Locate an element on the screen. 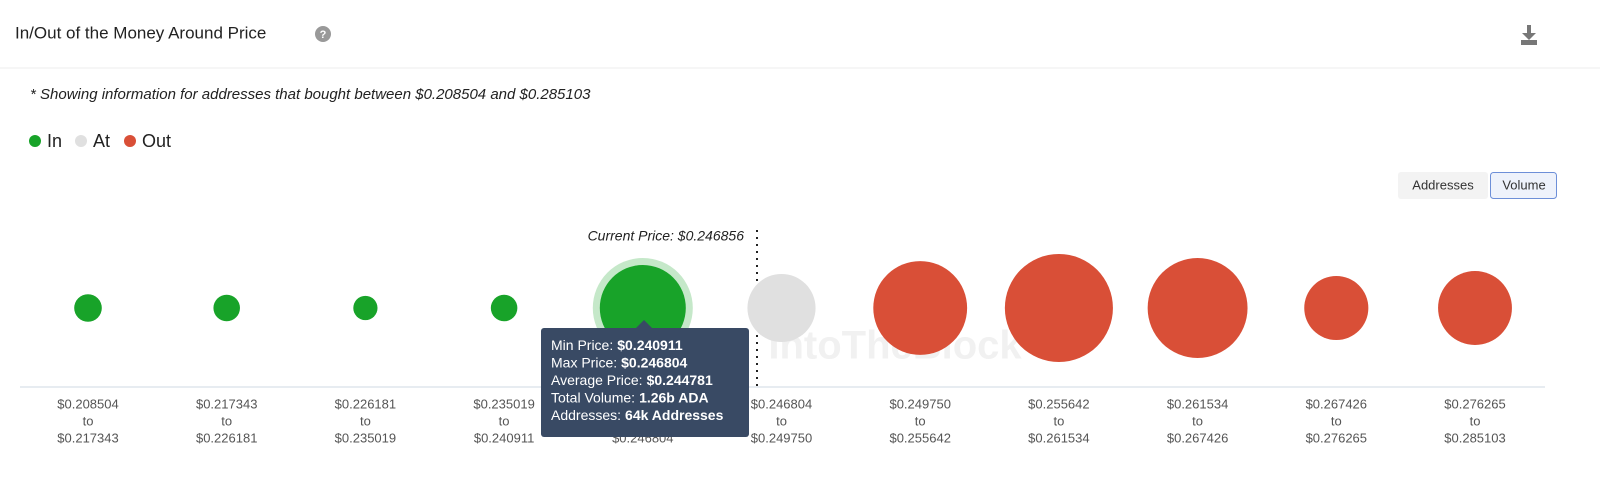  tooltip-row: Average Price: $0.244781 is located at coordinates (632, 380).